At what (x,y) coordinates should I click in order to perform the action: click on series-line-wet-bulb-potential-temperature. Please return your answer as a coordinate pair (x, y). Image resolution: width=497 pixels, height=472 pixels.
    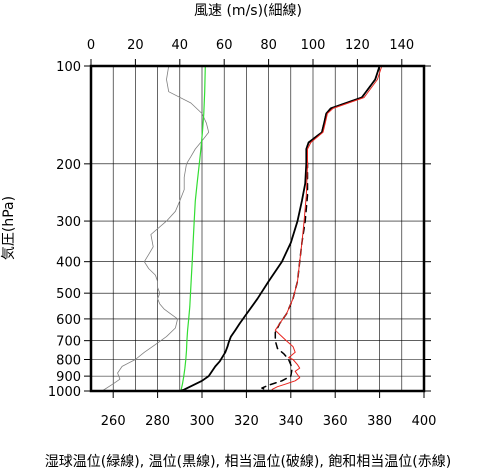
    Looking at the image, I should click on (193, 228).